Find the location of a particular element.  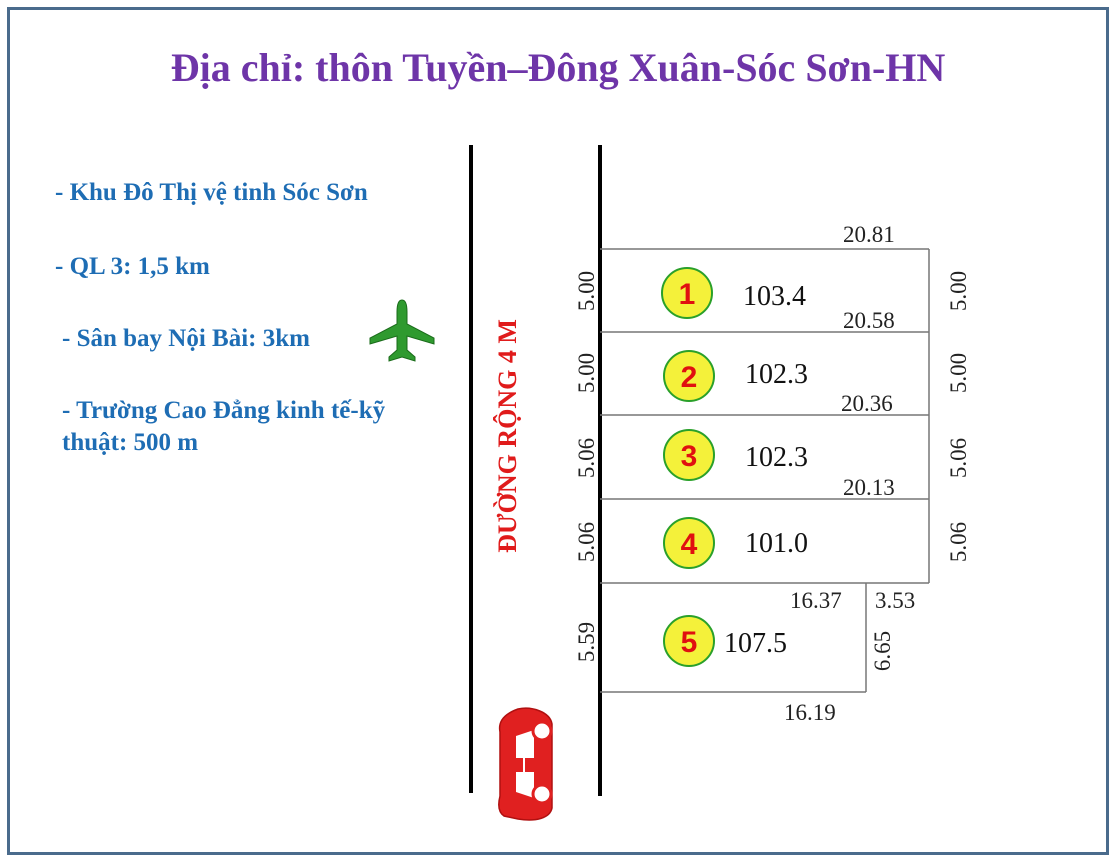

lot-1: 1 103.4 20.81 5.00 5.00 is located at coordinates (772, 270).